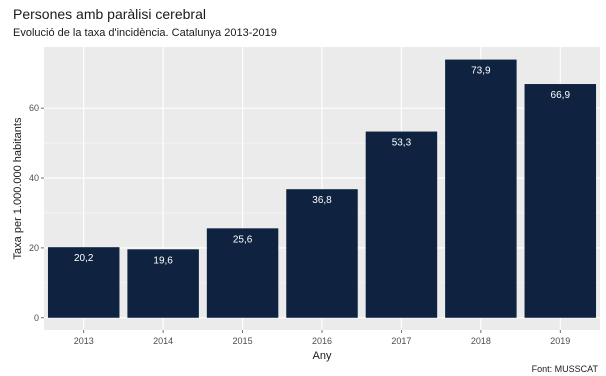  Describe the element at coordinates (401, 341) in the screenshot. I see `x-tick-label: 2017` at that location.